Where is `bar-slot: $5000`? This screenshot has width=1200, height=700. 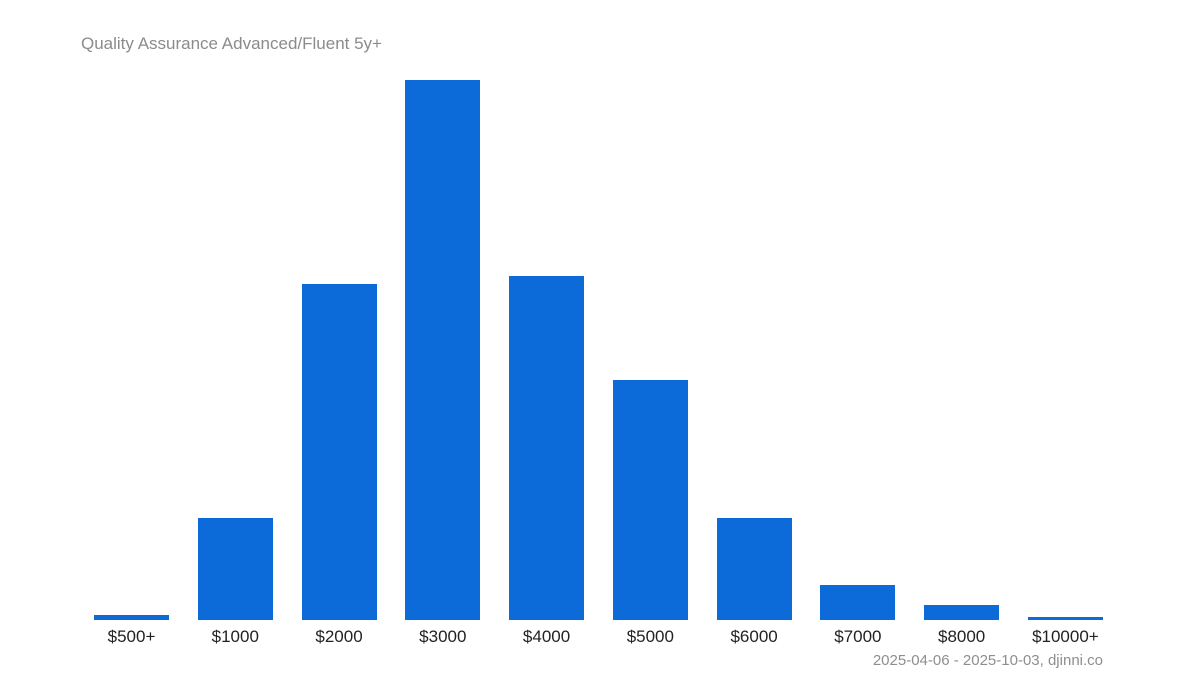
bar-slot: $5000 is located at coordinates (650, 363).